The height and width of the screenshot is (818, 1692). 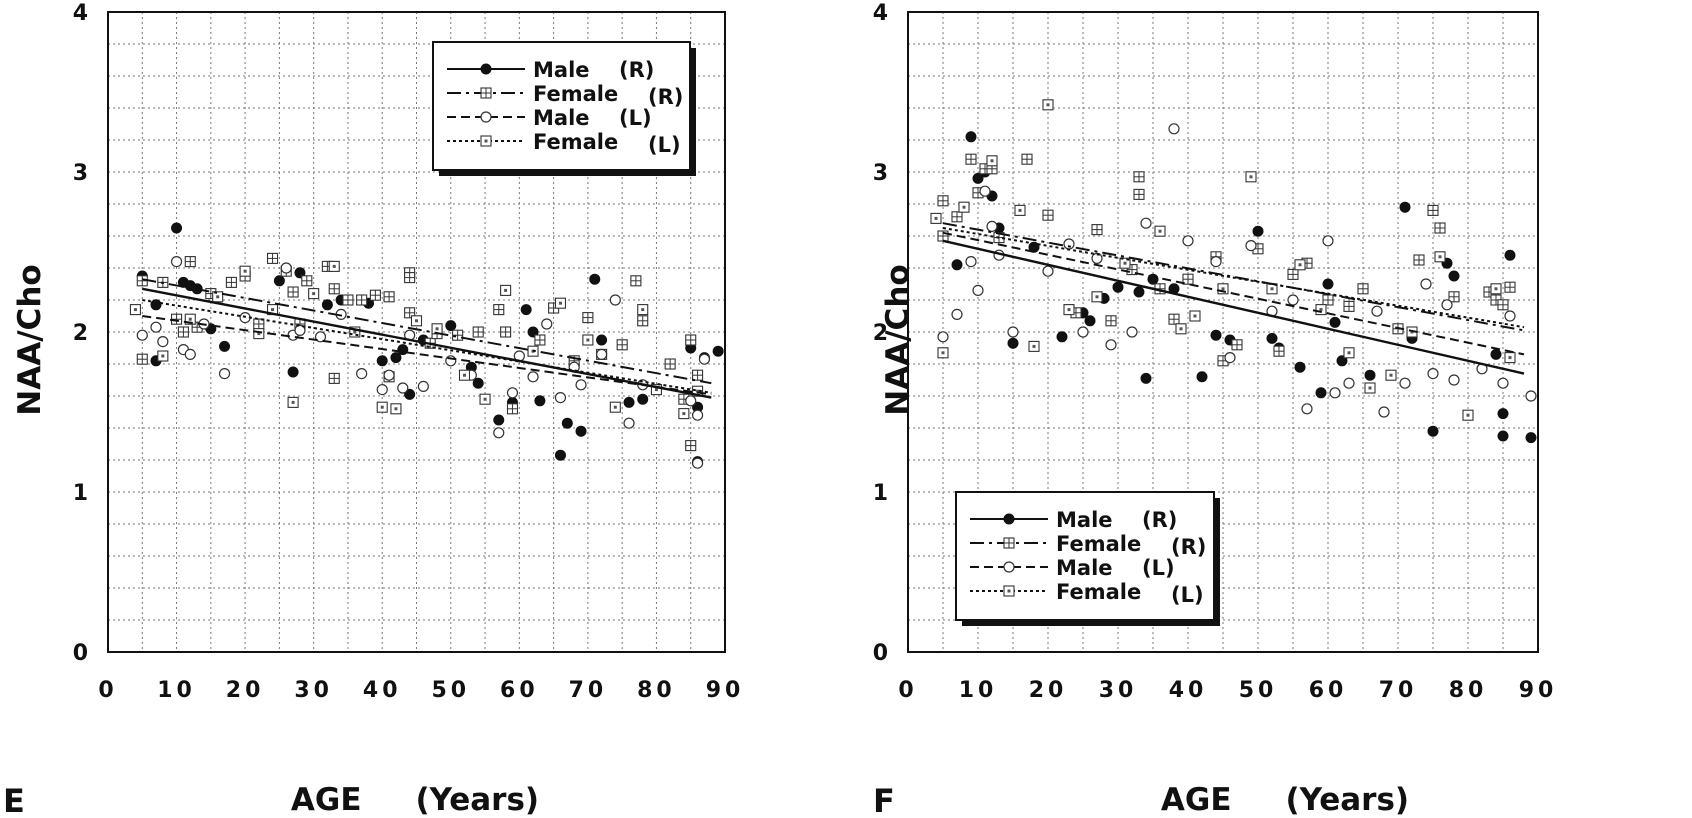 What do you see at coordinates (415, 800) in the screenshot?
I see `x-axis-label-e: AGE (Years)` at bounding box center [415, 800].